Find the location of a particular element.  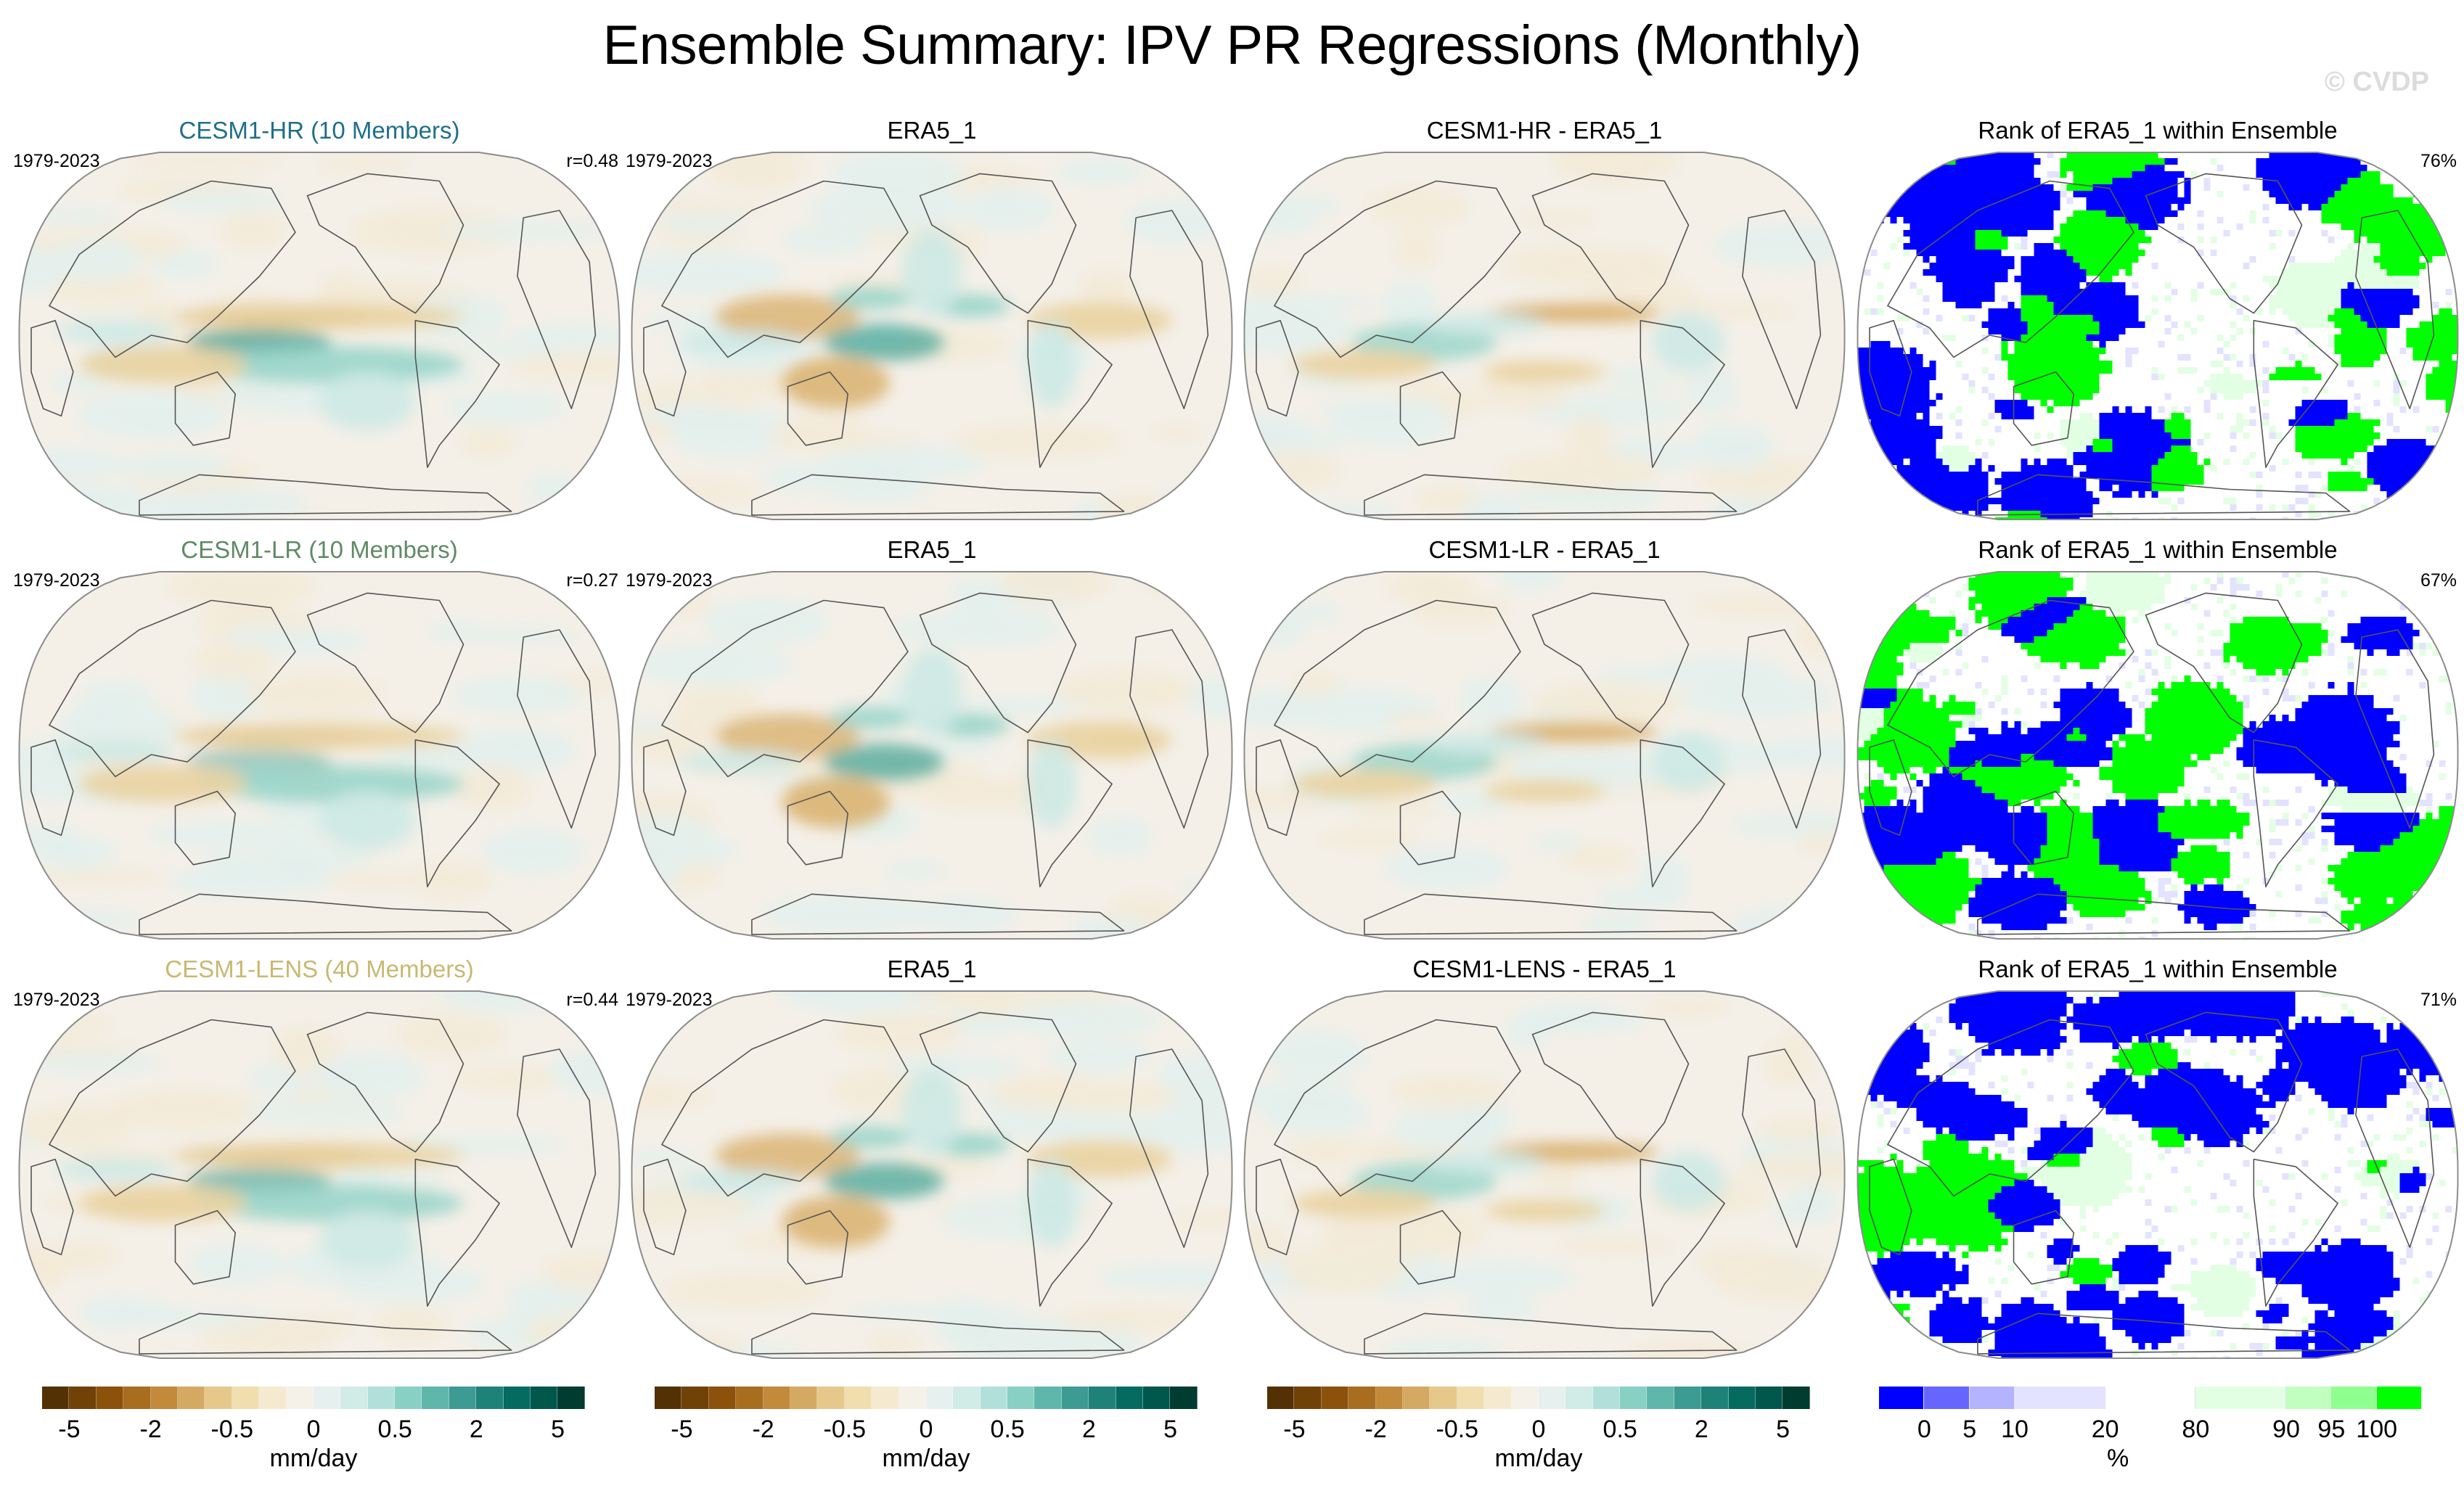

colorbar-tick-label: 5 is located at coordinates (1783, 1429).